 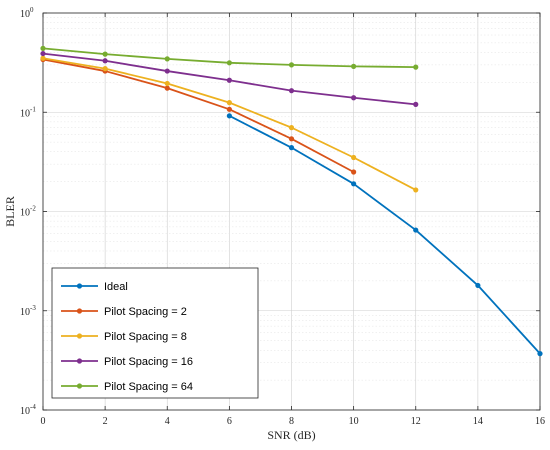 I want to click on y-tick-label: 10 -3, so click(x=28, y=311).